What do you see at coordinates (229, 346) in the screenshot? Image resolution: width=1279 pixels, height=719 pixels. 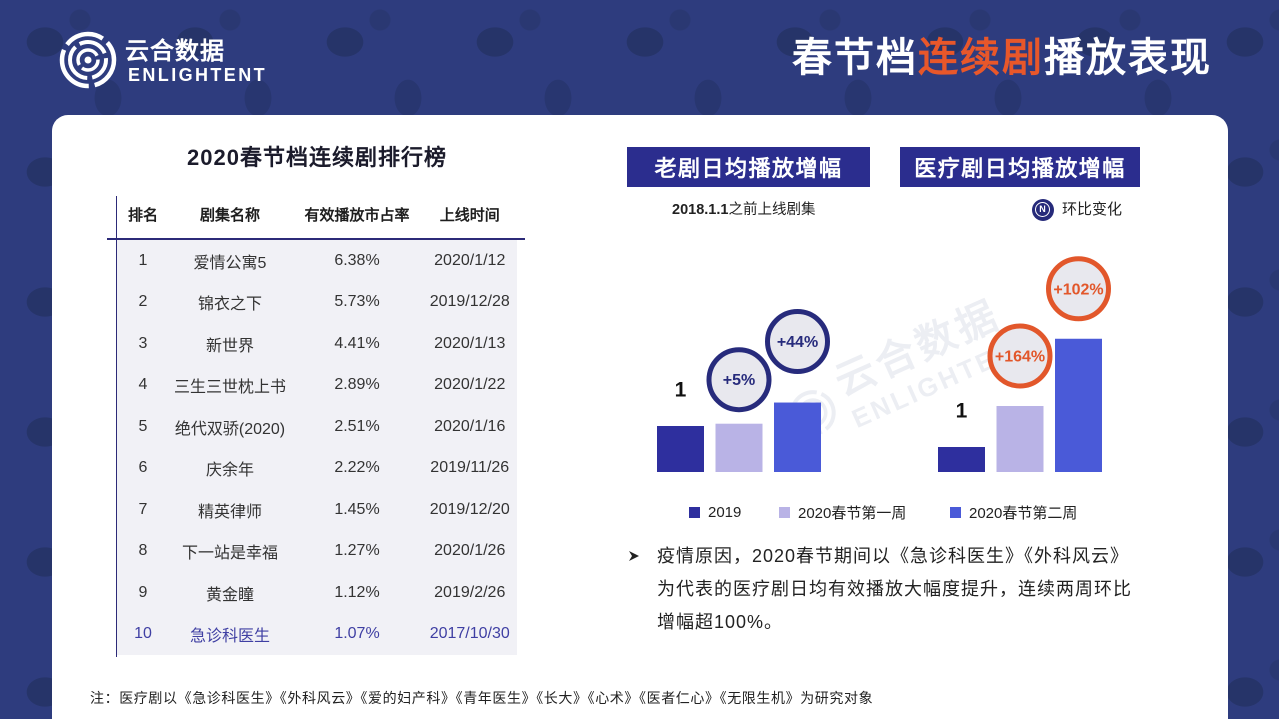 I see `title-cell: 新世界` at bounding box center [229, 346].